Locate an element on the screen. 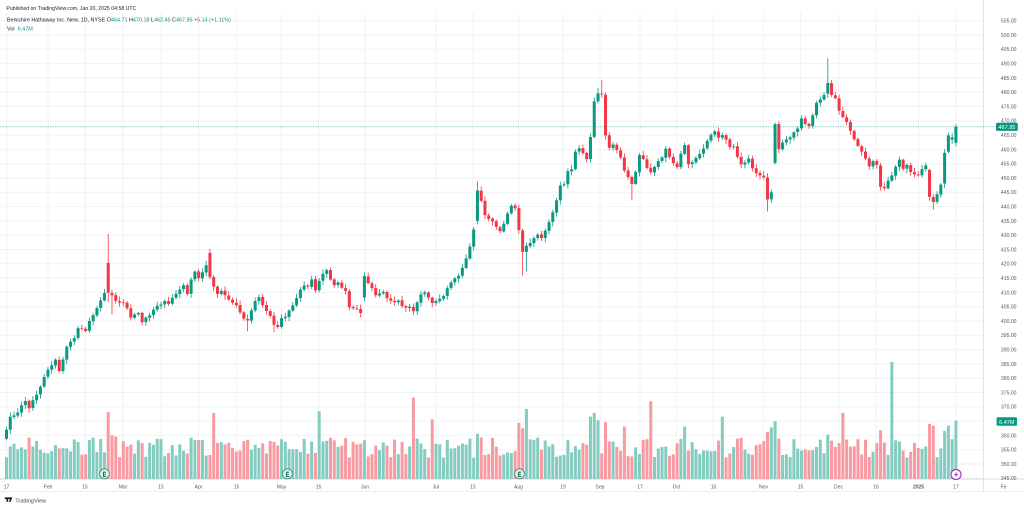 This screenshot has width=1024, height=508. svg-text: 467.95 is located at coordinates (1006, 128).